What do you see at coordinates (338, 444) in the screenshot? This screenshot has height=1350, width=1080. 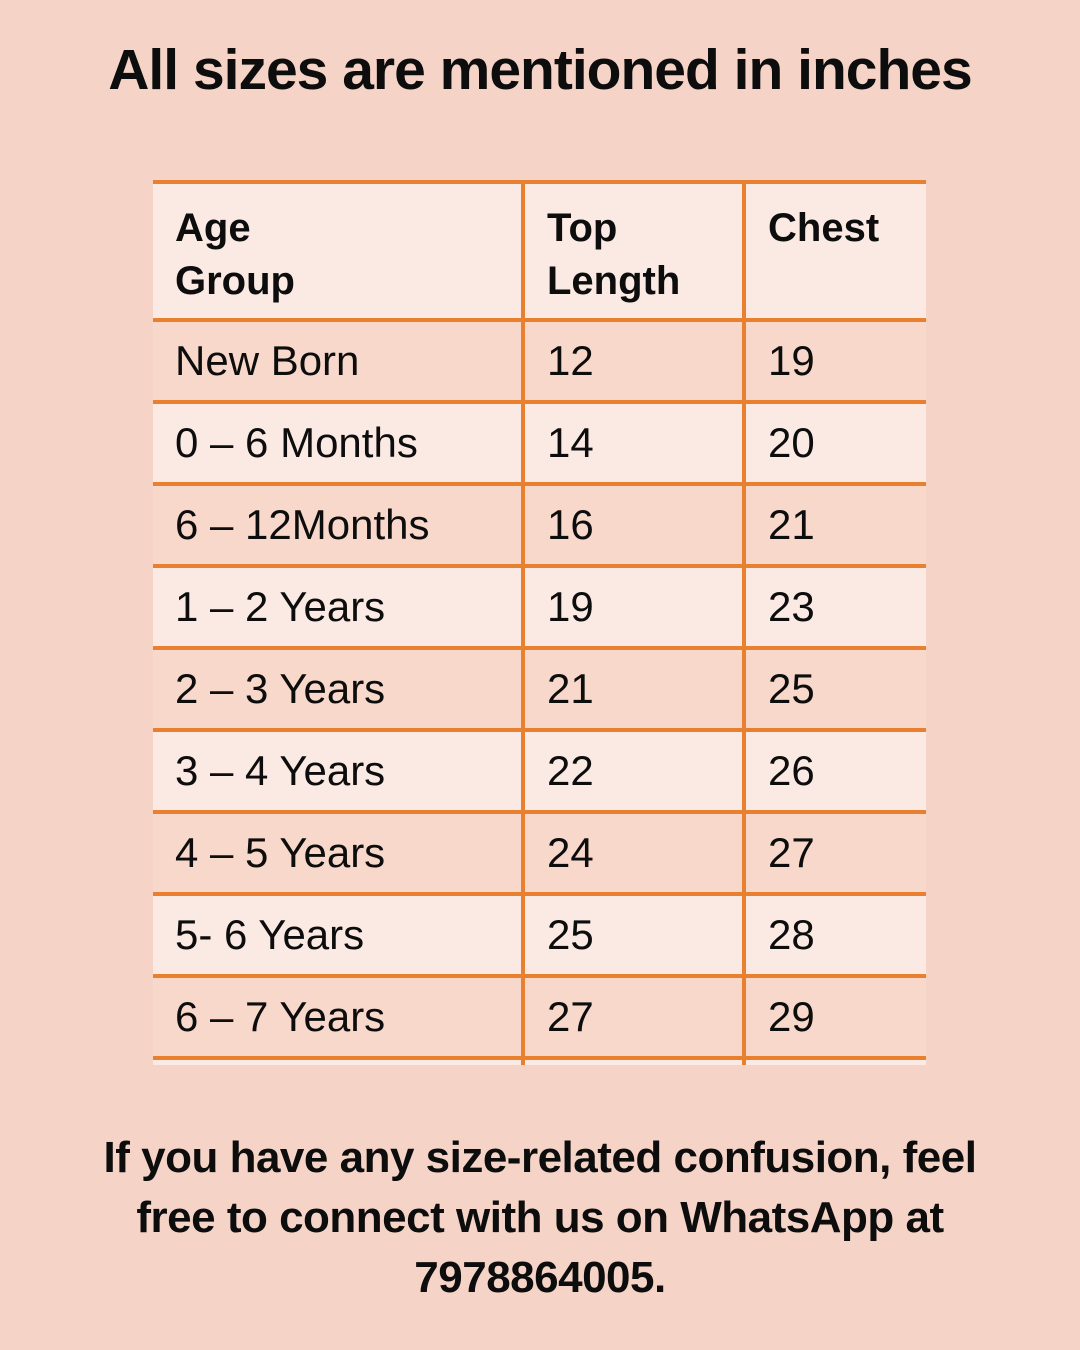 I see `cell-age-group: 0 – 6 Months` at bounding box center [338, 444].